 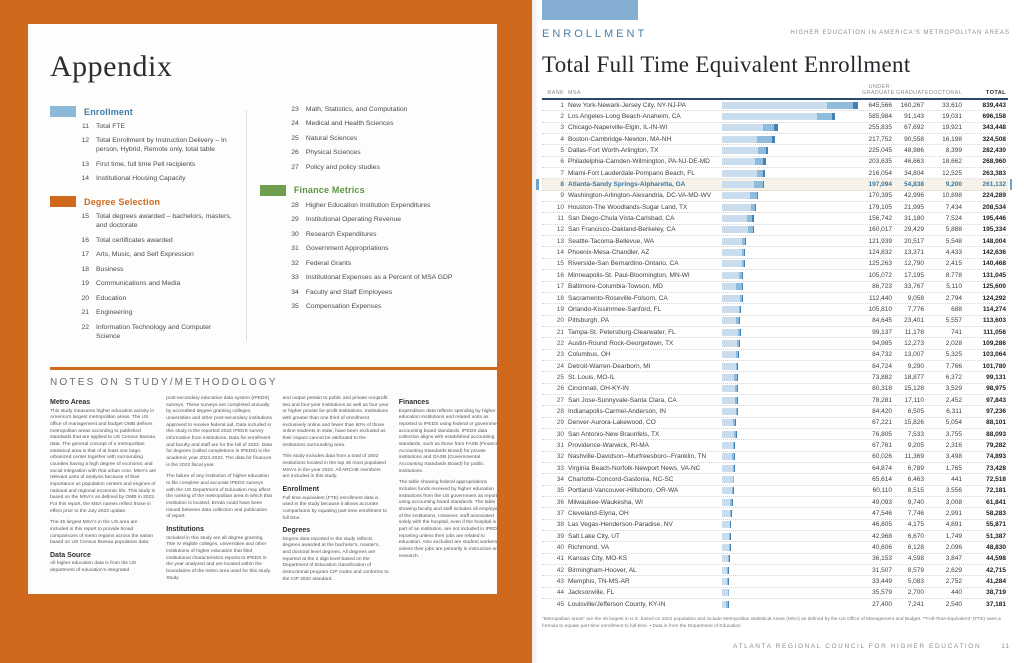 I want to click on cell-doctoral: 1,749, so click(x=953, y=536).